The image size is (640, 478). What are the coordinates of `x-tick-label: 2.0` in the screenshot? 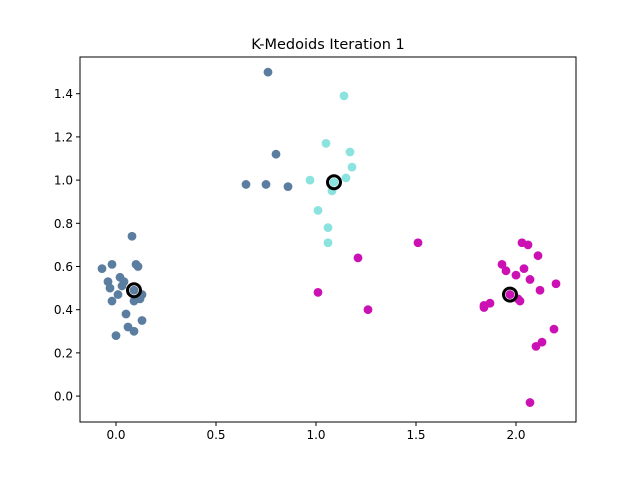 It's located at (515, 435).